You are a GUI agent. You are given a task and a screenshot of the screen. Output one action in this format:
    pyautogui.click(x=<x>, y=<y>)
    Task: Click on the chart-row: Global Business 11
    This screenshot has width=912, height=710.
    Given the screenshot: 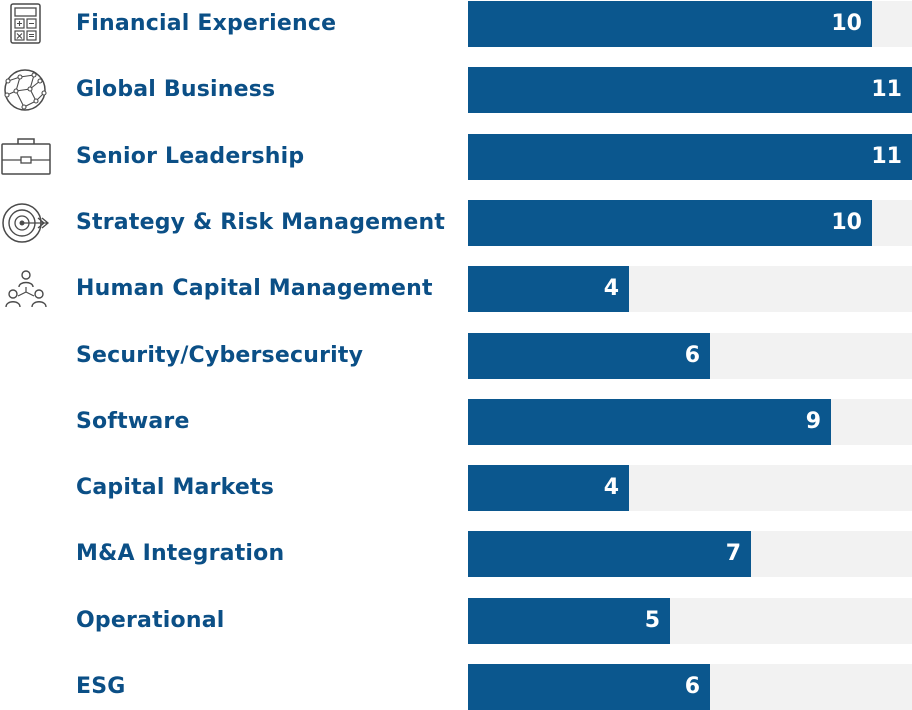 What is the action you would take?
    pyautogui.click(x=456, y=90)
    